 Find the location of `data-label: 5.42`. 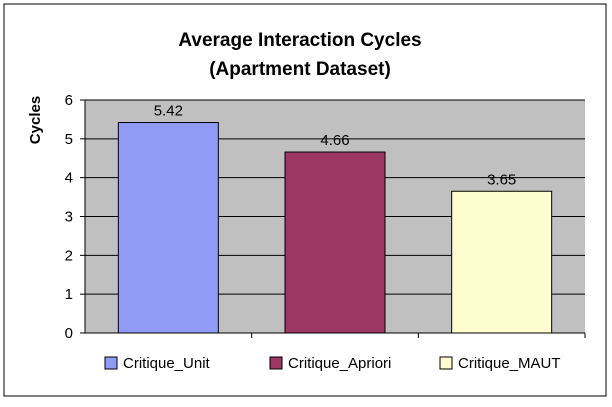

data-label: 5.42 is located at coordinates (168, 111).